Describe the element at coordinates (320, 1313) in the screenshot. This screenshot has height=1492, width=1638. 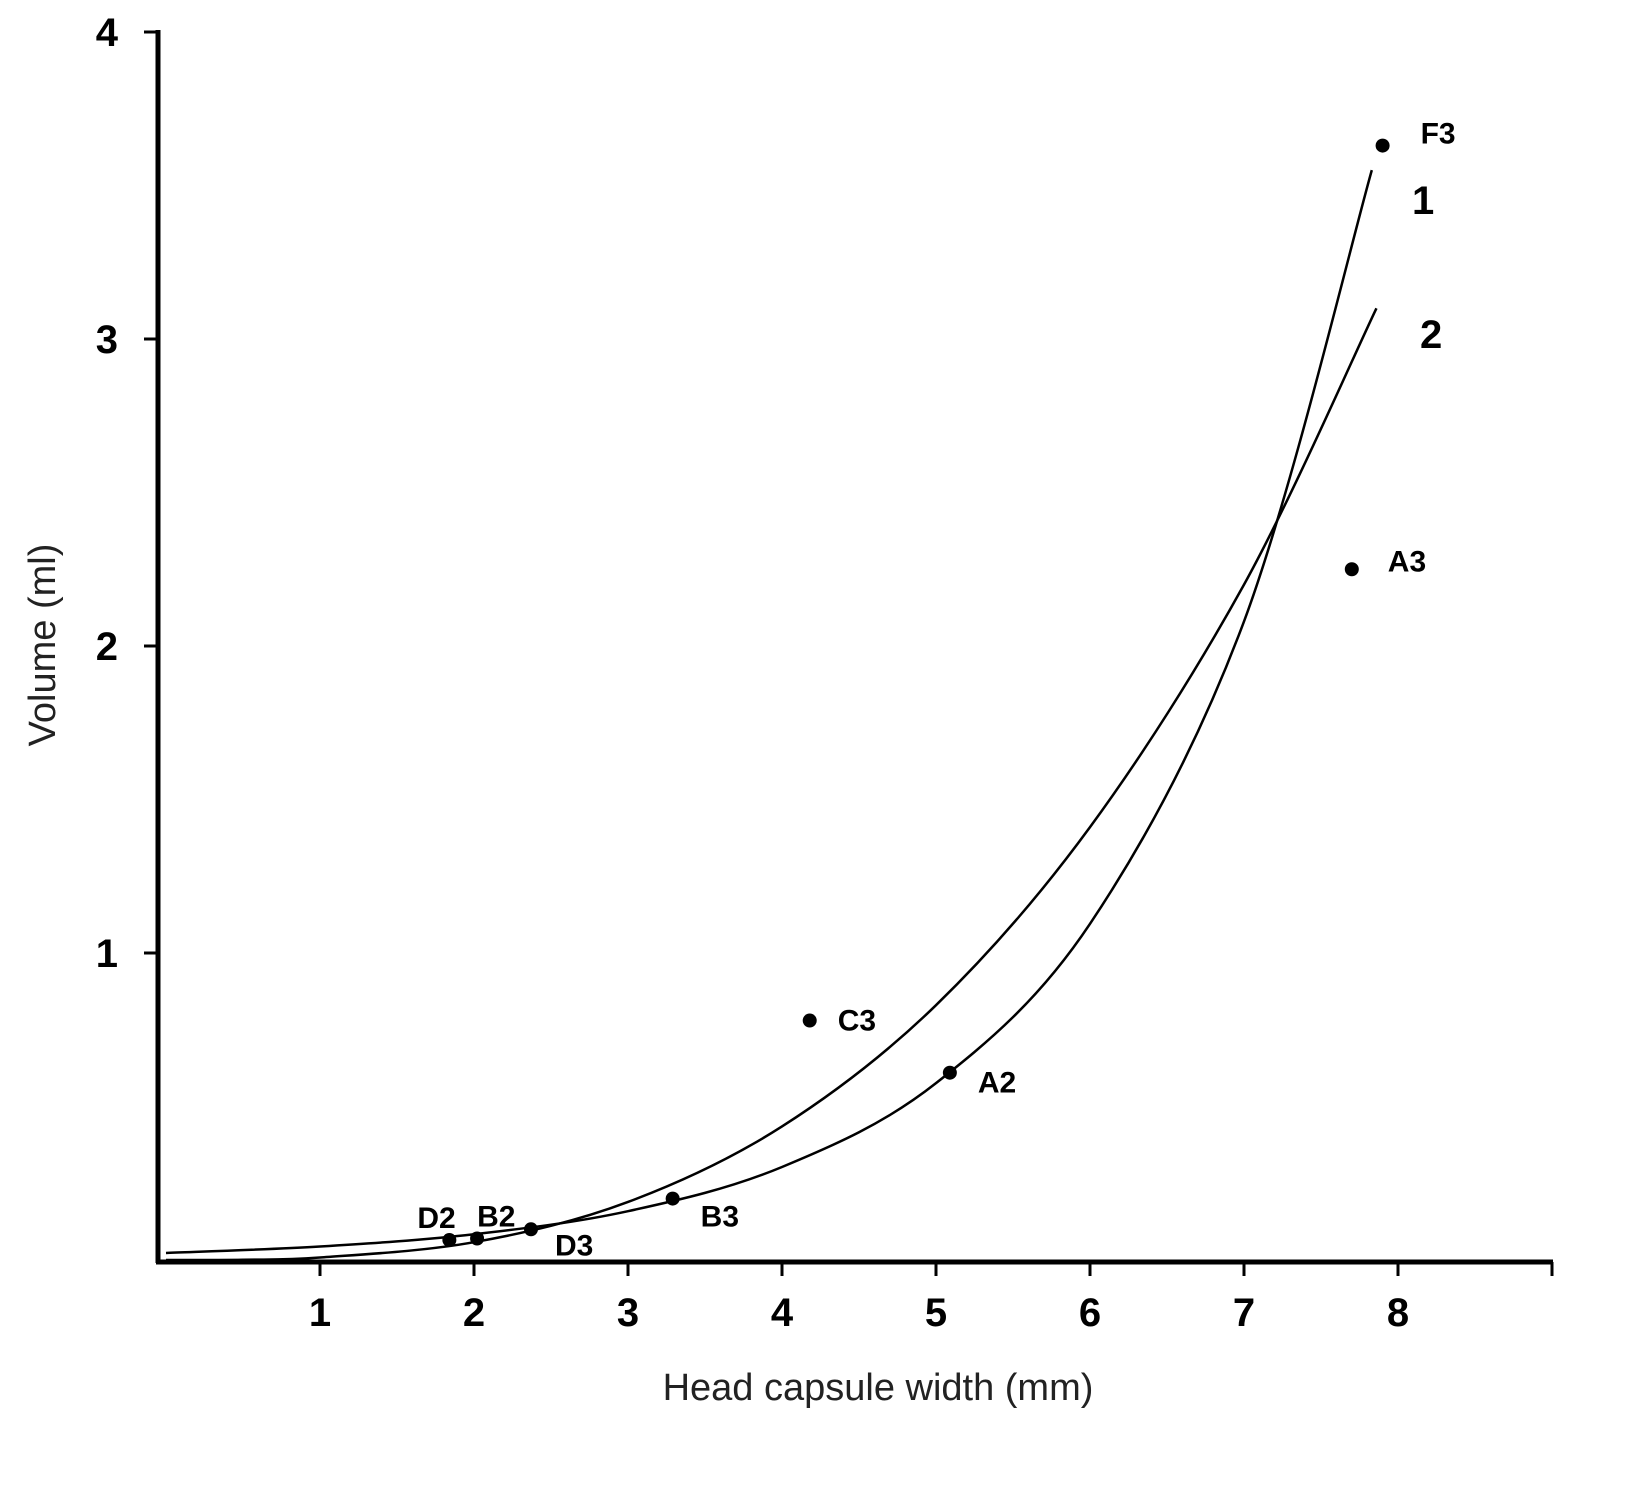
I see `x-tick-label: 1` at that location.